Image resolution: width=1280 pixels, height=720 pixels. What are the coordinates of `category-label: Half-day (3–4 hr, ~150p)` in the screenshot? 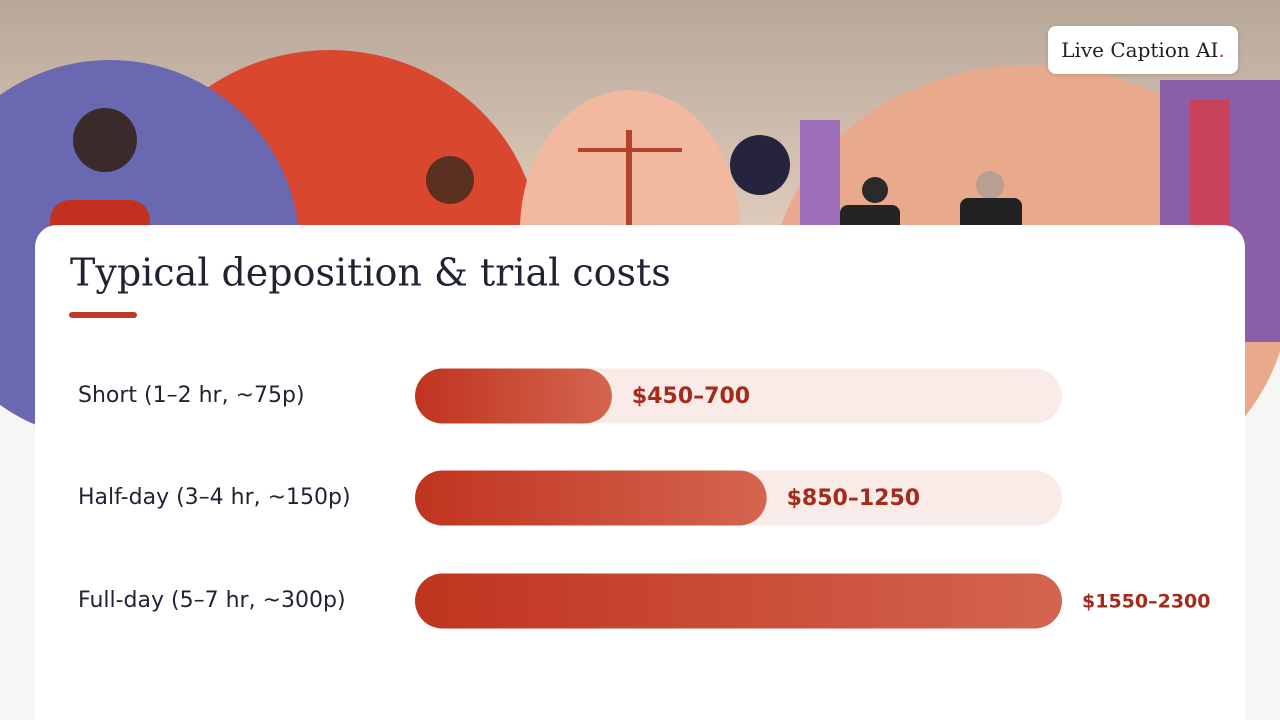 It's located at (214, 497).